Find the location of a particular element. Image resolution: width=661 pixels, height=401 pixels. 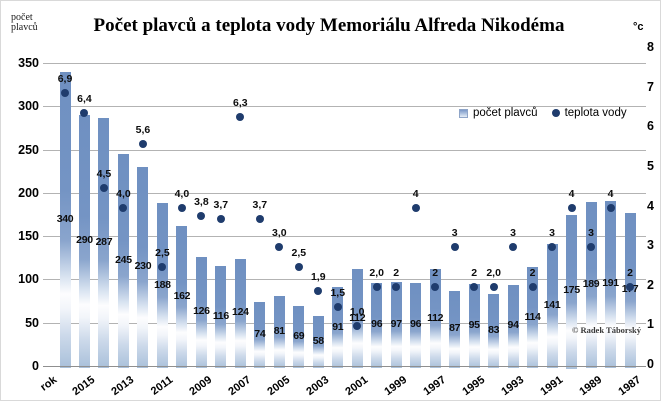

legend: počet plavců teplota vody is located at coordinates (543, 113).